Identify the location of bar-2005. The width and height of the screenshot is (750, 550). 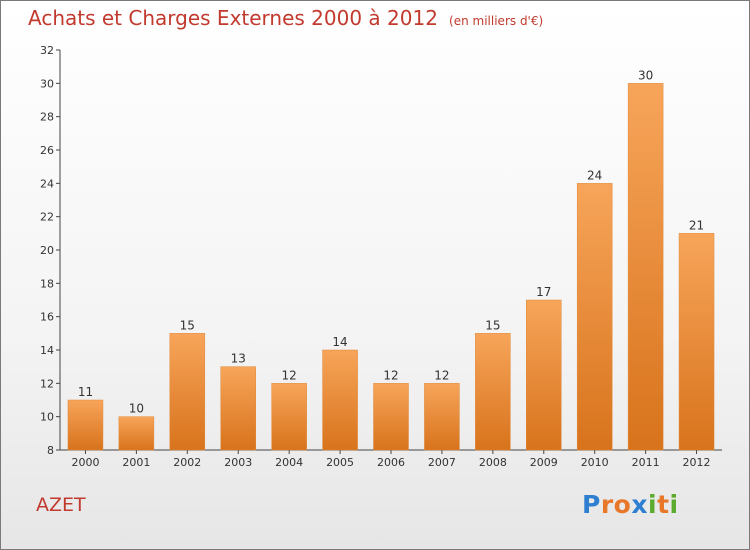
(340, 400).